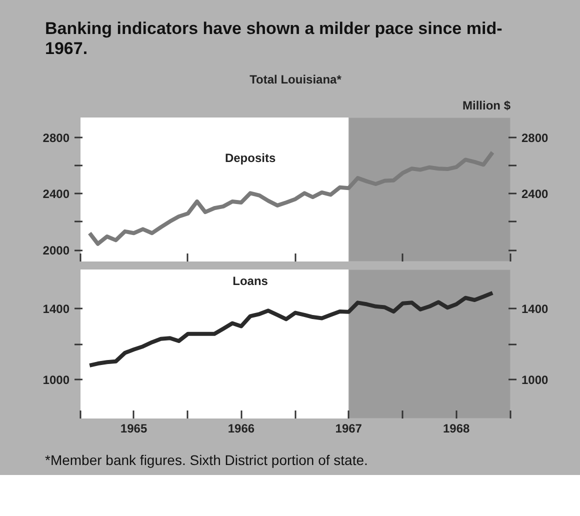  I want to click on x-tick-label: 1968, so click(456, 428).